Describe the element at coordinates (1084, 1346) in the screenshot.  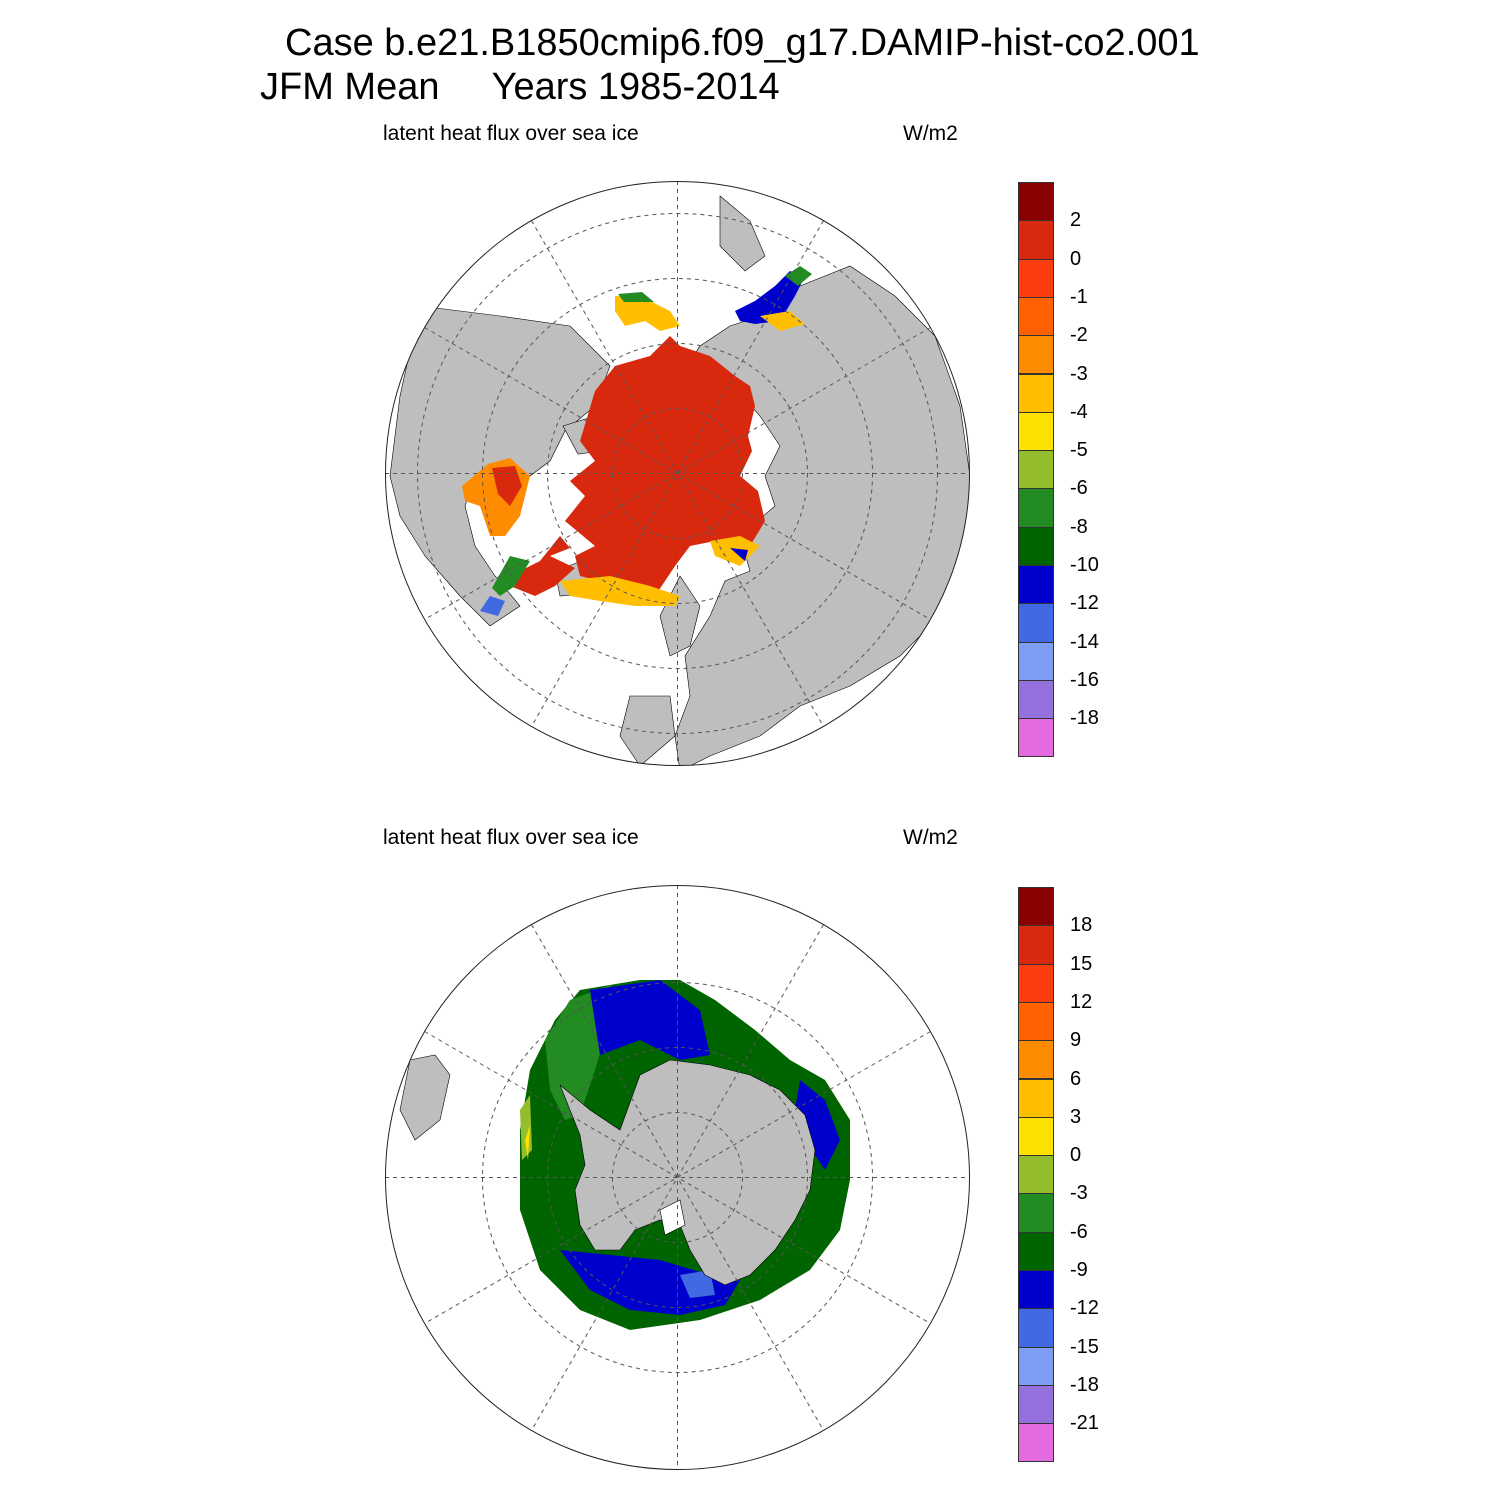
I see `colorbar-tick-label: -15` at that location.